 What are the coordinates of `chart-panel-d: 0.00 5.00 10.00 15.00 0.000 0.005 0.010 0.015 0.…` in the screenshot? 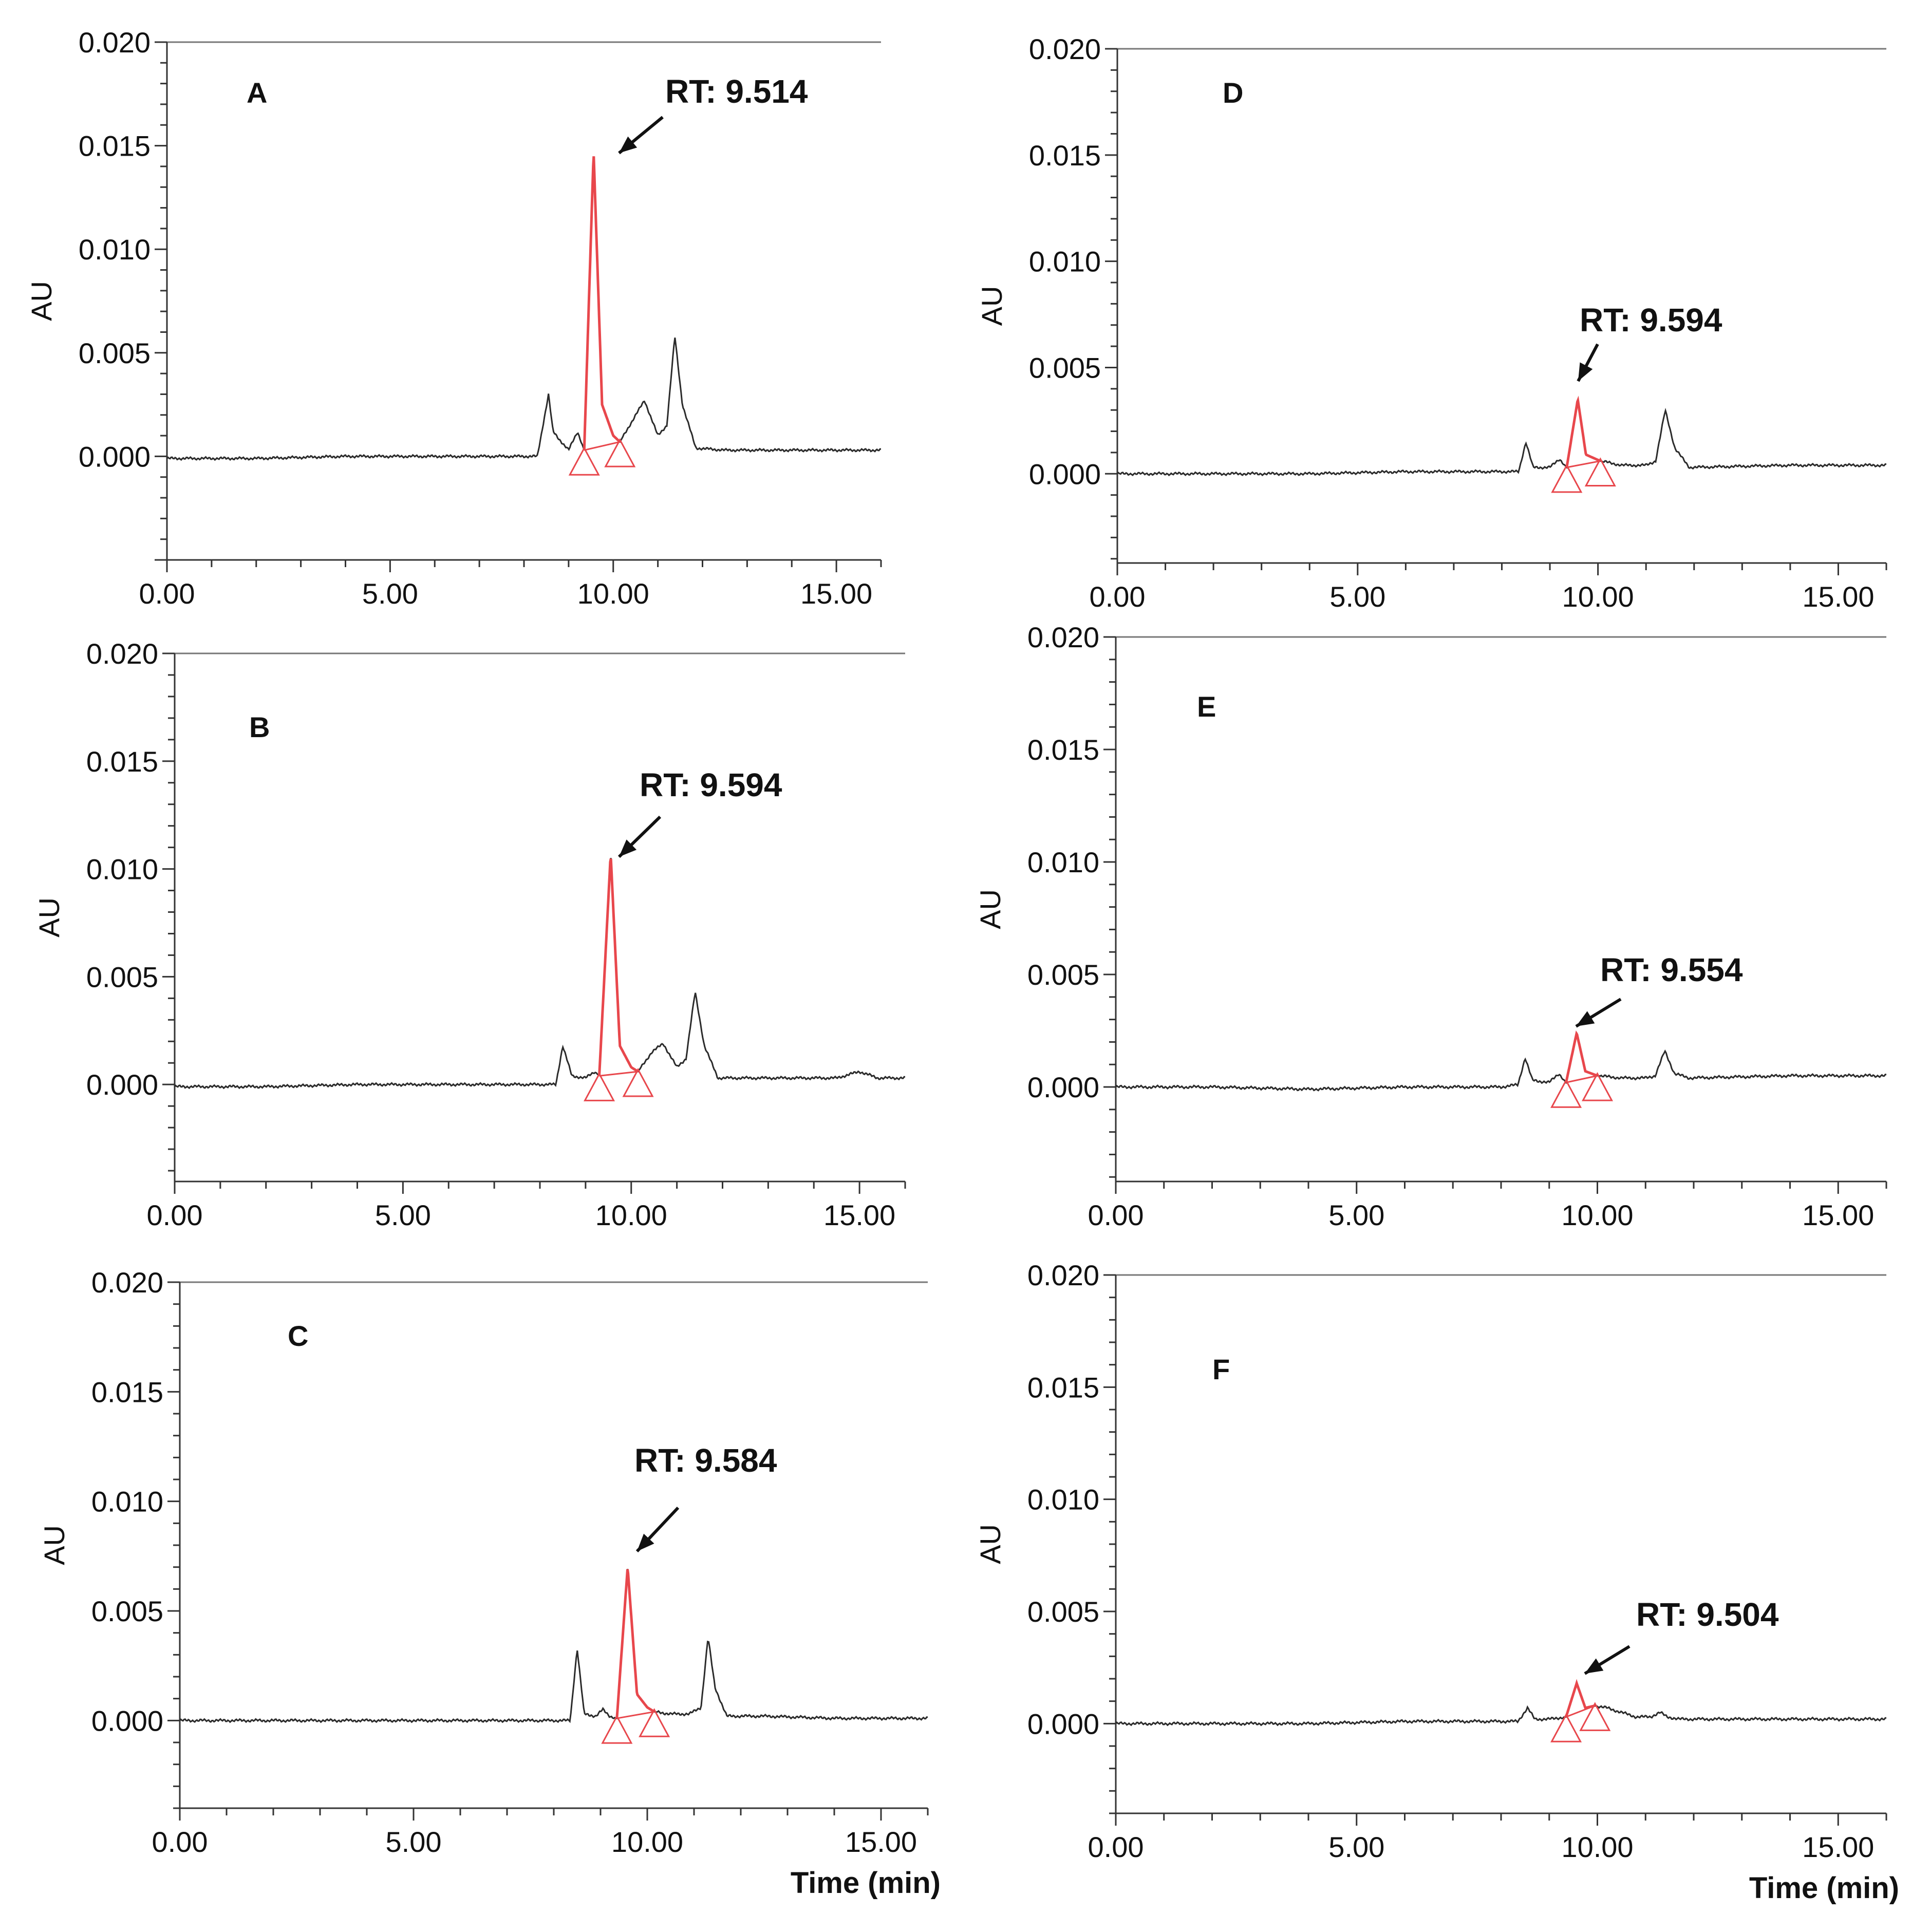 It's located at (1431, 323).